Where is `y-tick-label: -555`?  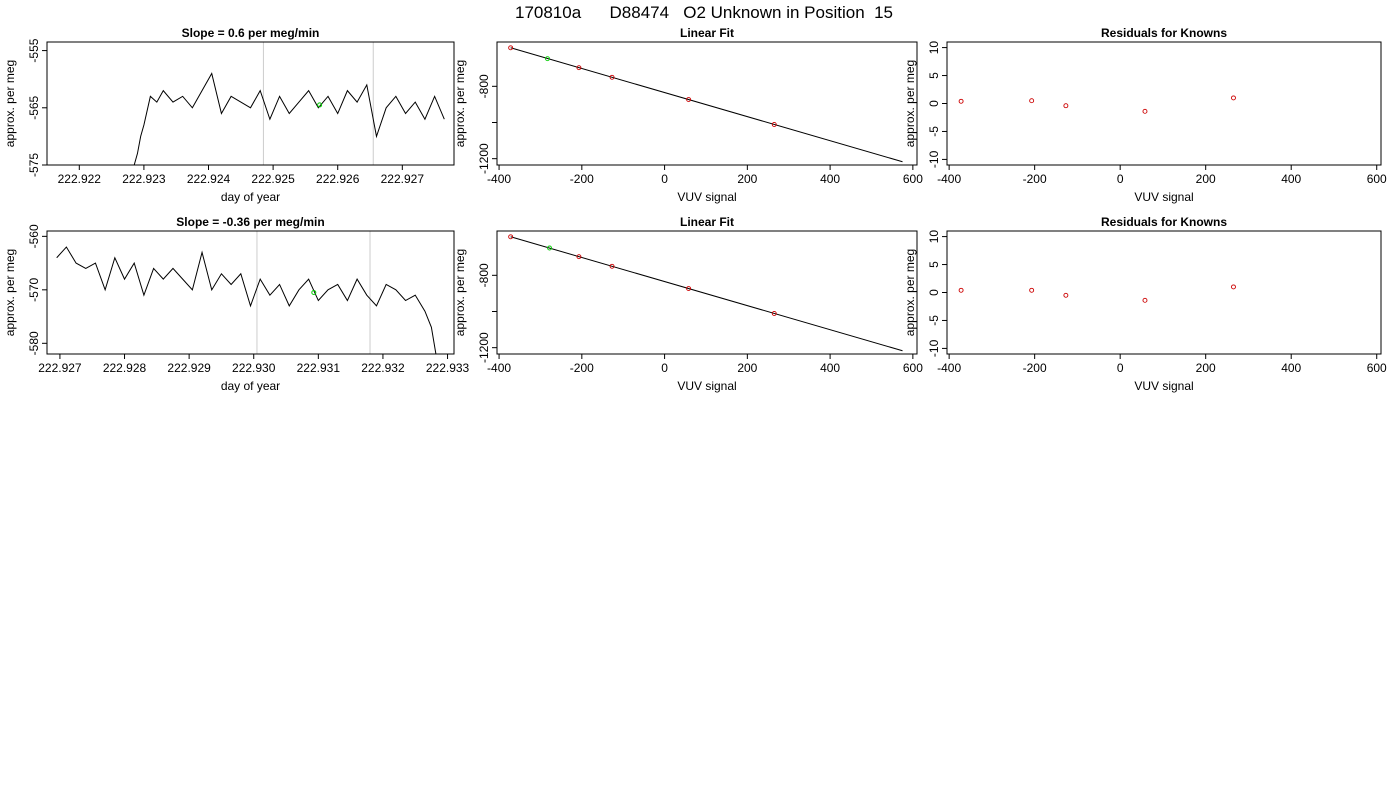
y-tick-label: -555 is located at coordinates (34, 50).